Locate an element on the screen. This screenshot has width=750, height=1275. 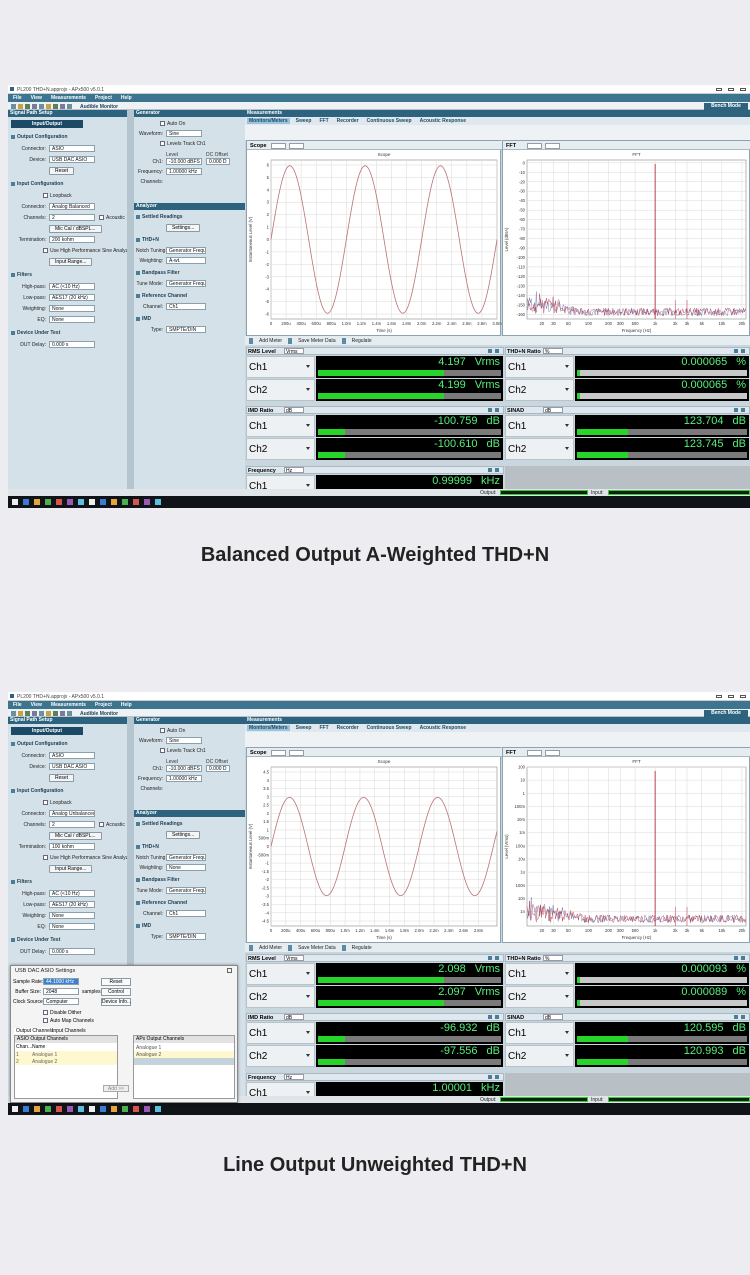
field-value: Ch1 is located at coordinates (186, 913).